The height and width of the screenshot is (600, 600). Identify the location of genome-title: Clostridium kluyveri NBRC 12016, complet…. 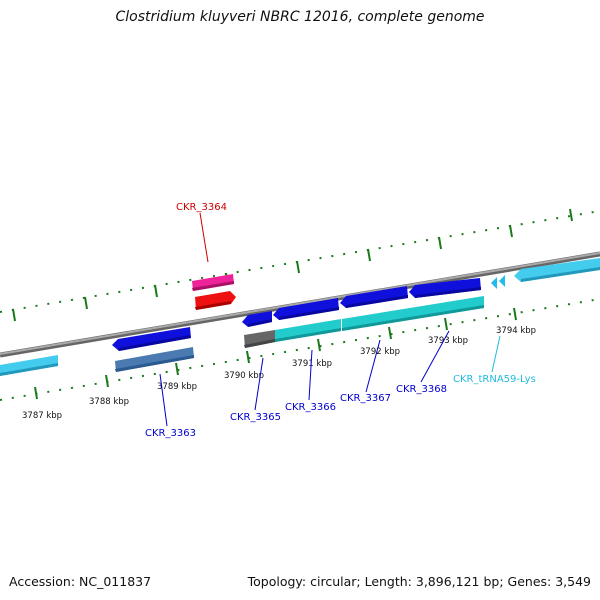
(300, 17).